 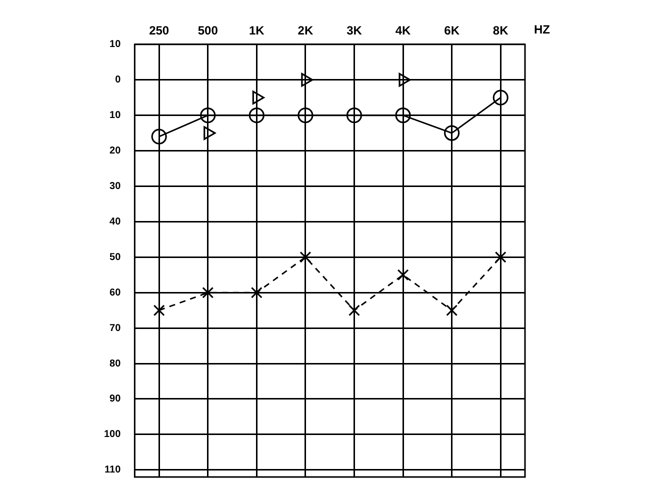 What do you see at coordinates (116, 399) in the screenshot?
I see `y-tick-label: 90` at bounding box center [116, 399].